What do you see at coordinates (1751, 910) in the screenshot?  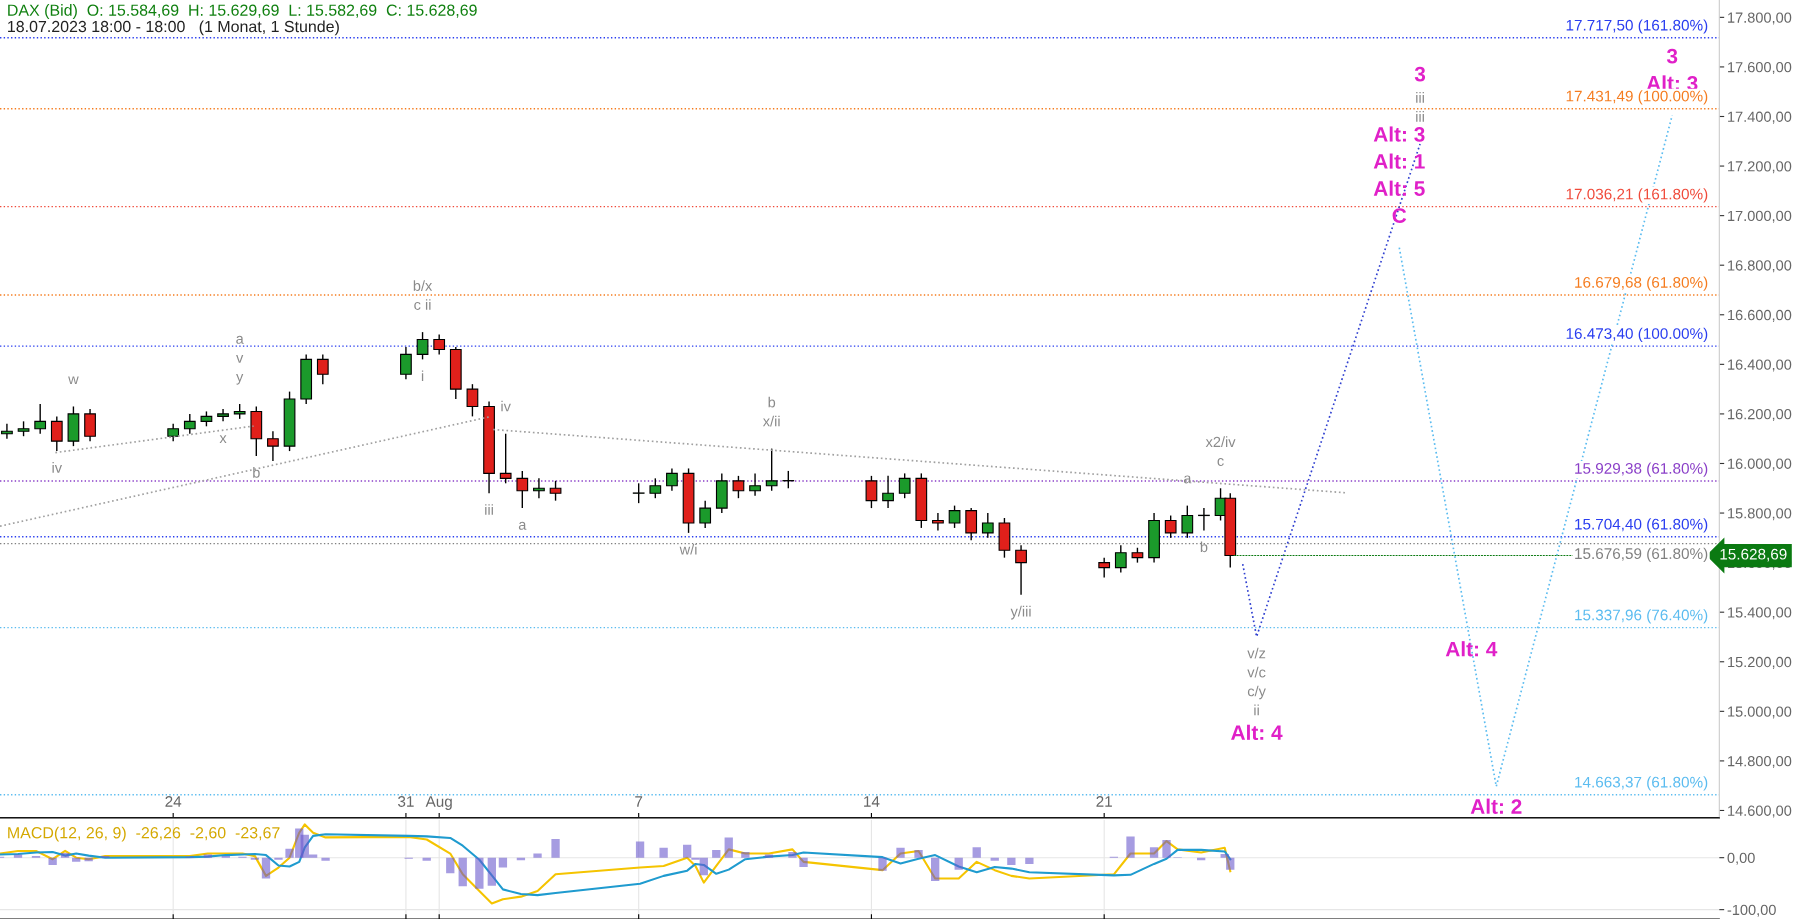 I see `y-tick-label: -100,00` at bounding box center [1751, 910].